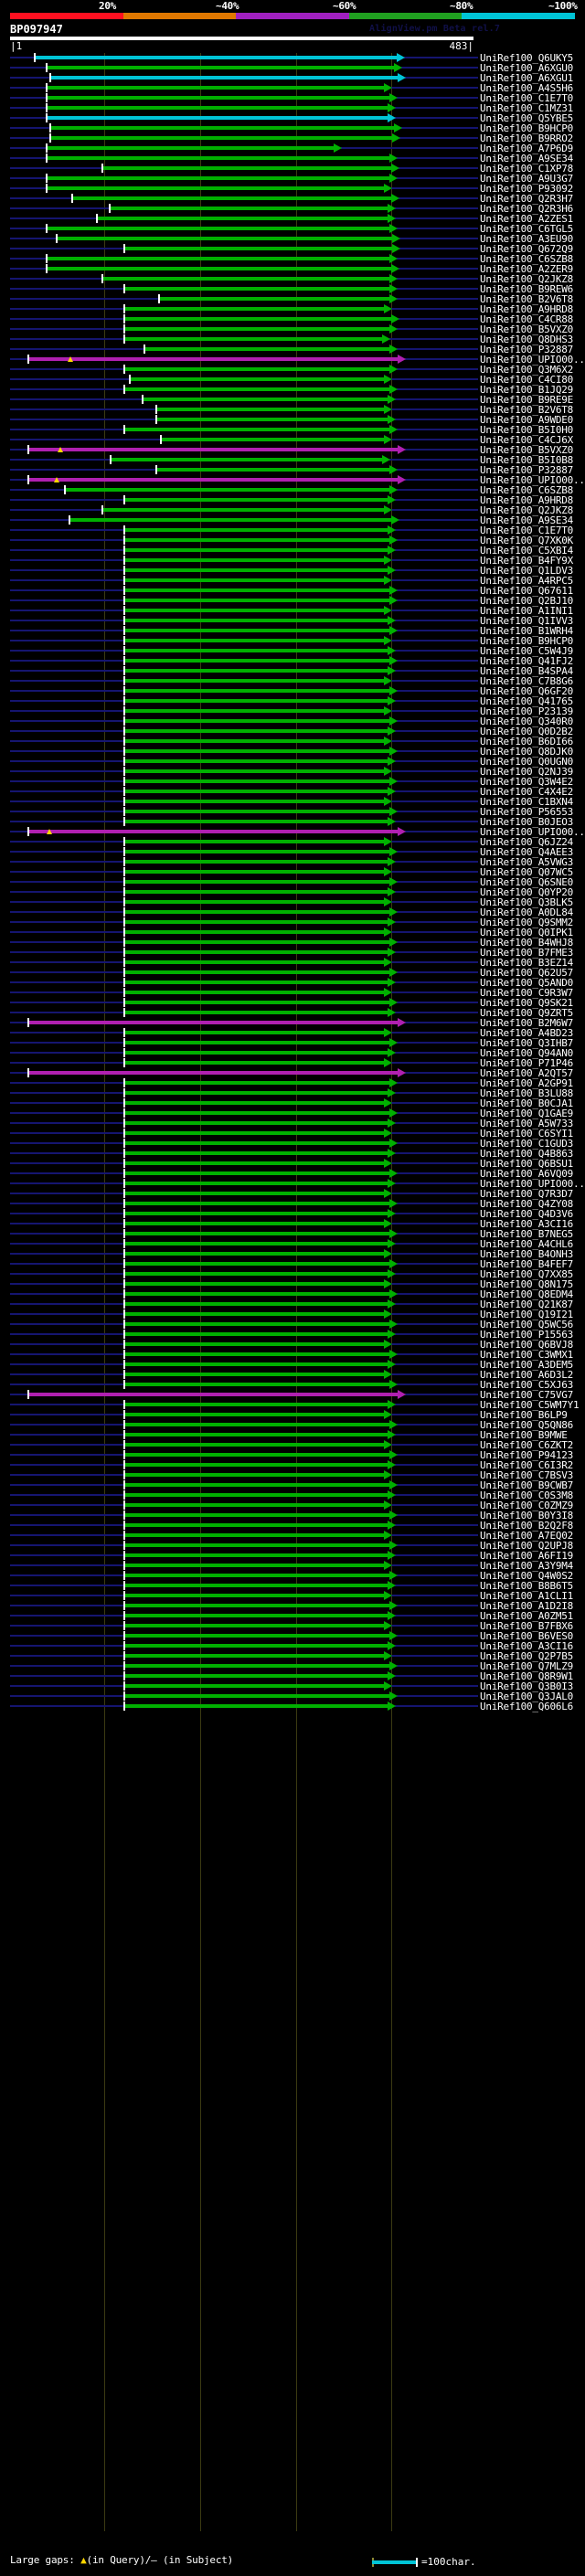  What do you see at coordinates (527, 681) in the screenshot?
I see `hit-id-label: UniRef100_C7B8G6` at bounding box center [527, 681].